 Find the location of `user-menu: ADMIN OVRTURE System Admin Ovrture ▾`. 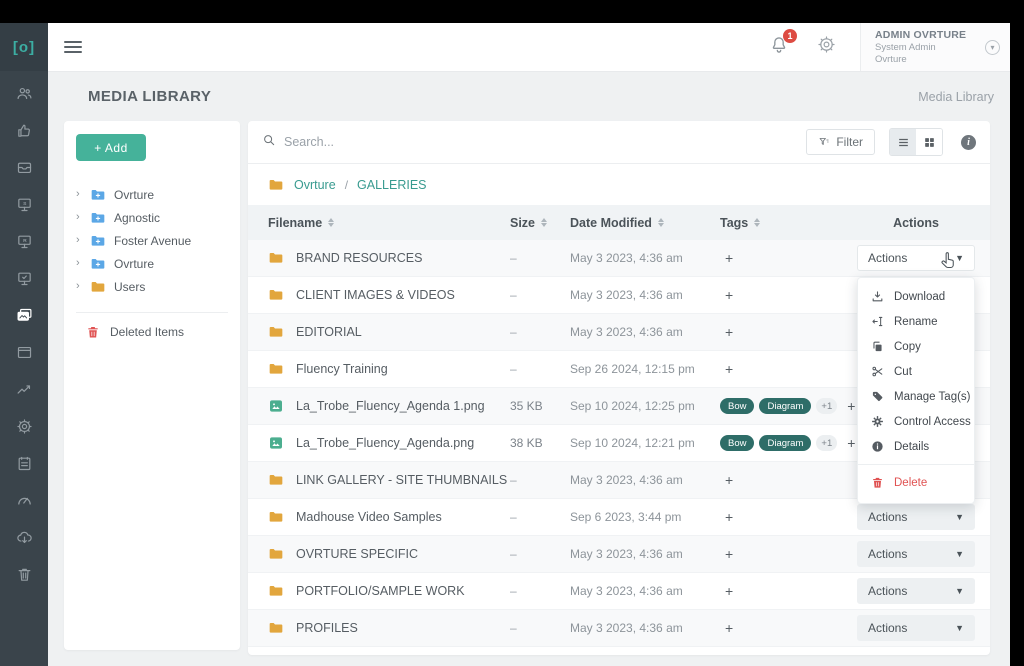

user-menu: ADMIN OVRTURE System Admin Ovrture ▾ is located at coordinates (935, 47).